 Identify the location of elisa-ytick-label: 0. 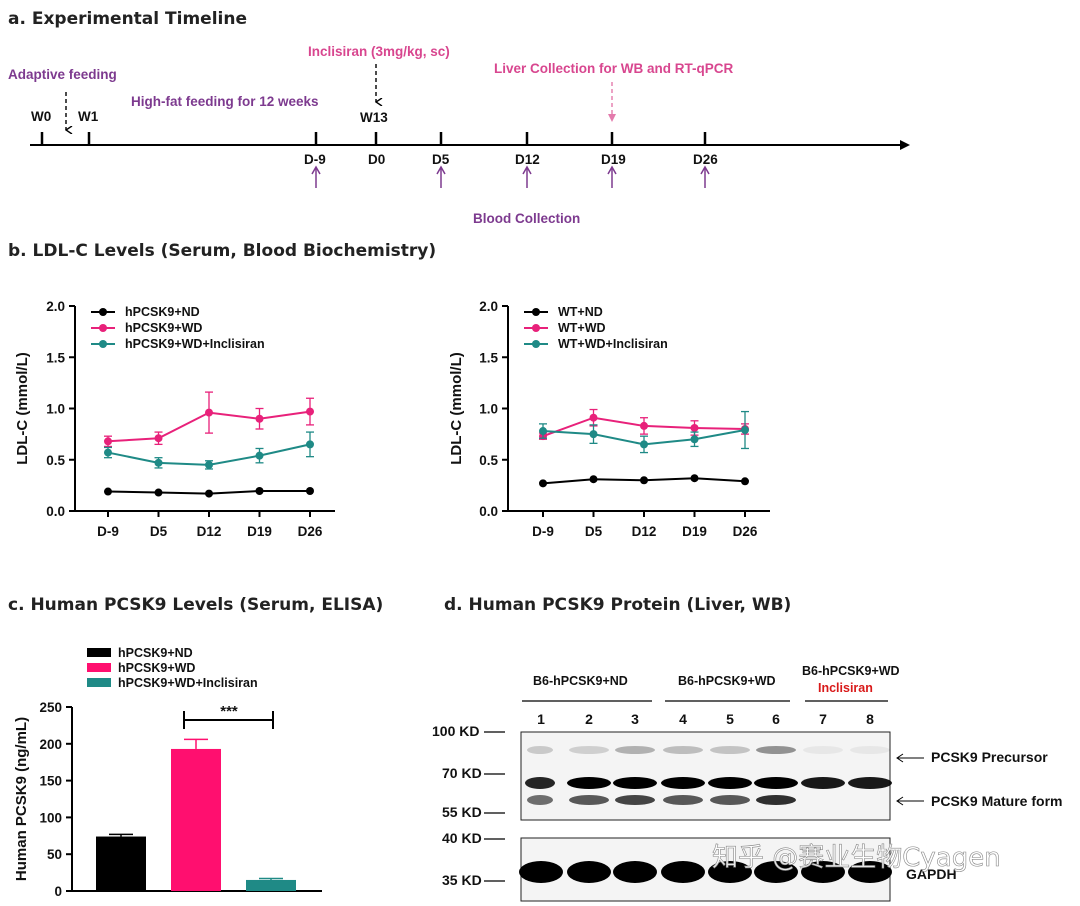
(58, 891).